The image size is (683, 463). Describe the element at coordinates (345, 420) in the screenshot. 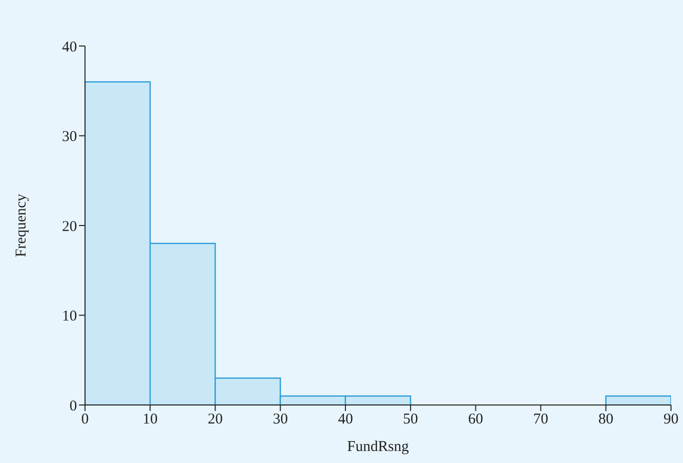

I see `x-tick-label: 40` at that location.